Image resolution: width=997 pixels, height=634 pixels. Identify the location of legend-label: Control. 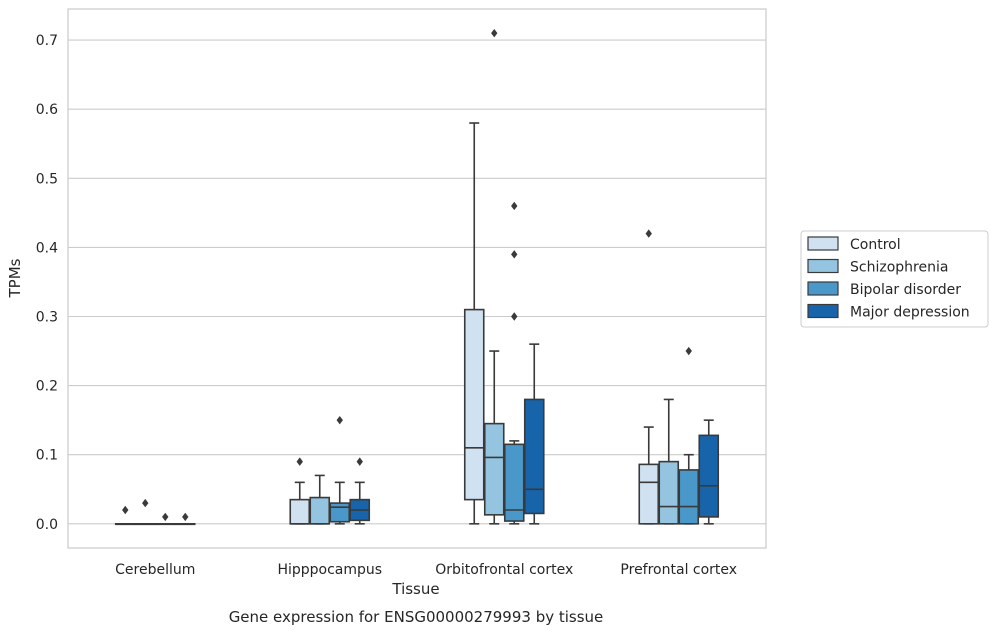
(875, 245).